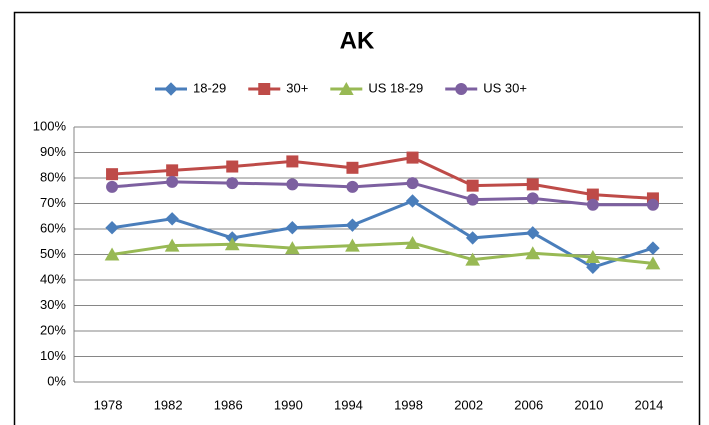 The height and width of the screenshot is (425, 709). What do you see at coordinates (528, 404) in the screenshot?
I see `x-tick-label: 2006` at bounding box center [528, 404].